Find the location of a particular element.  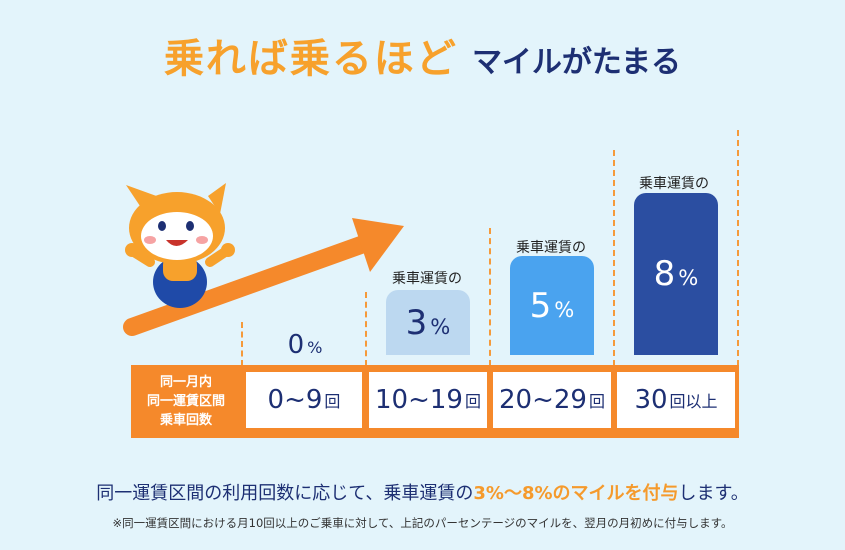

row-header: 同一月内 同一運賃区間 乗車回数 is located at coordinates (185, 401).